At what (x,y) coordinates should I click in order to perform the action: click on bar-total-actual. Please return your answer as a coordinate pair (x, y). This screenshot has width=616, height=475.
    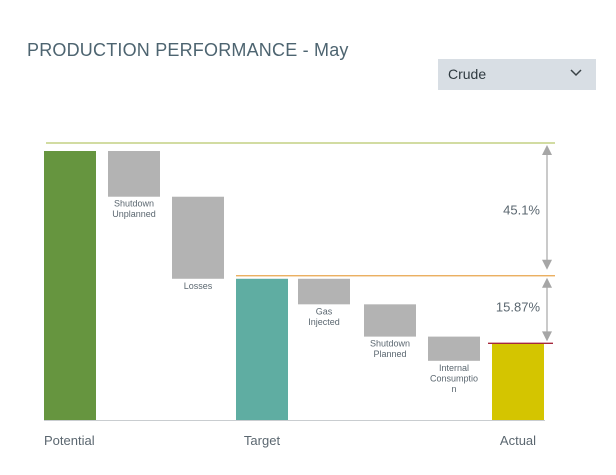
    Looking at the image, I should click on (518, 381).